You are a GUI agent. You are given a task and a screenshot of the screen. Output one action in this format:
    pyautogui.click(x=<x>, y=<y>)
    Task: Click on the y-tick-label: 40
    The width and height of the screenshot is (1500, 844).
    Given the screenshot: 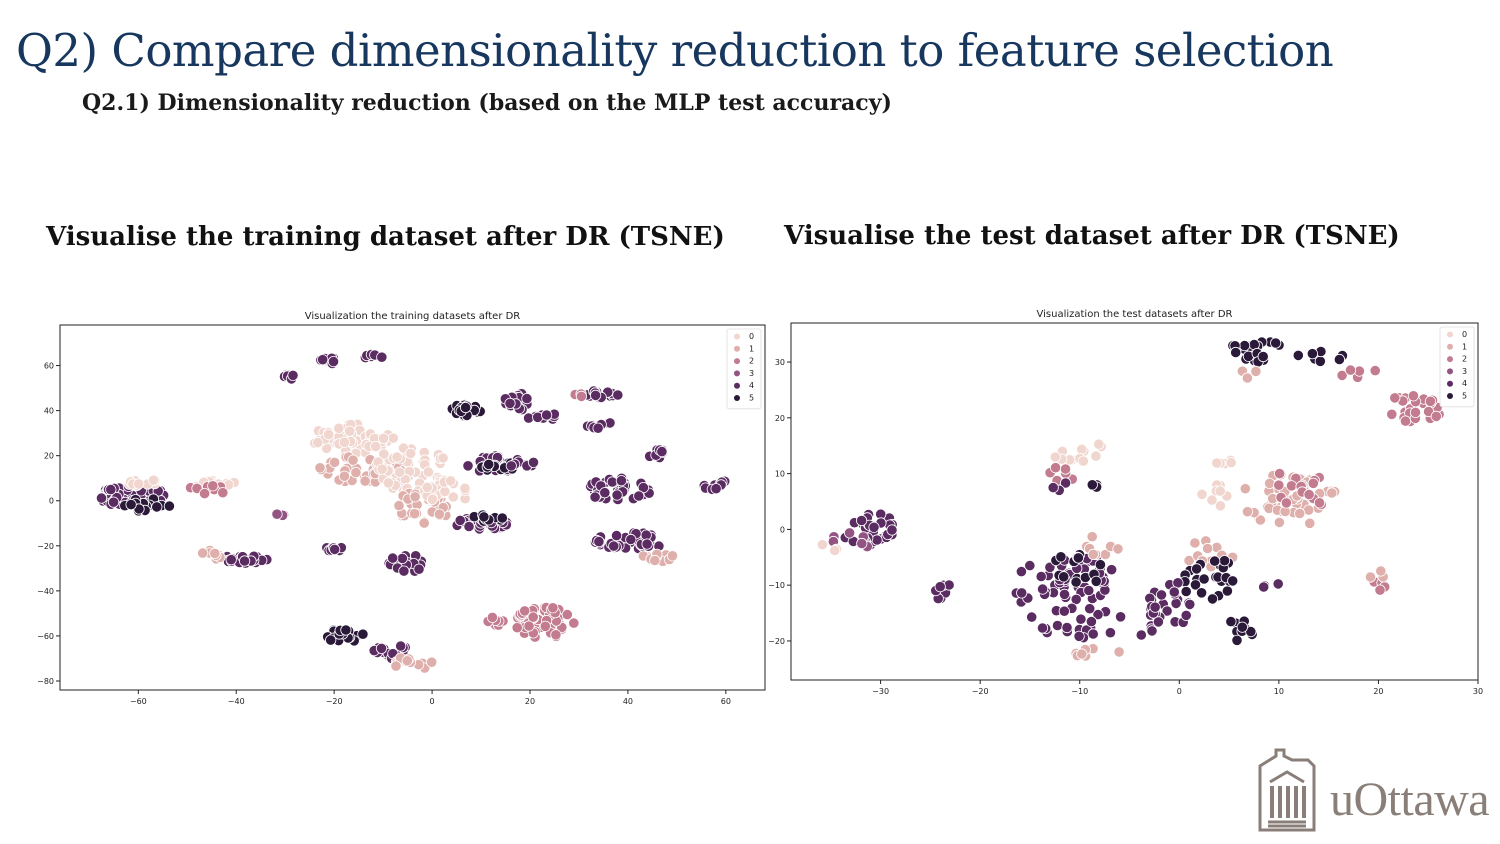 What is the action you would take?
    pyautogui.click(x=49, y=411)
    